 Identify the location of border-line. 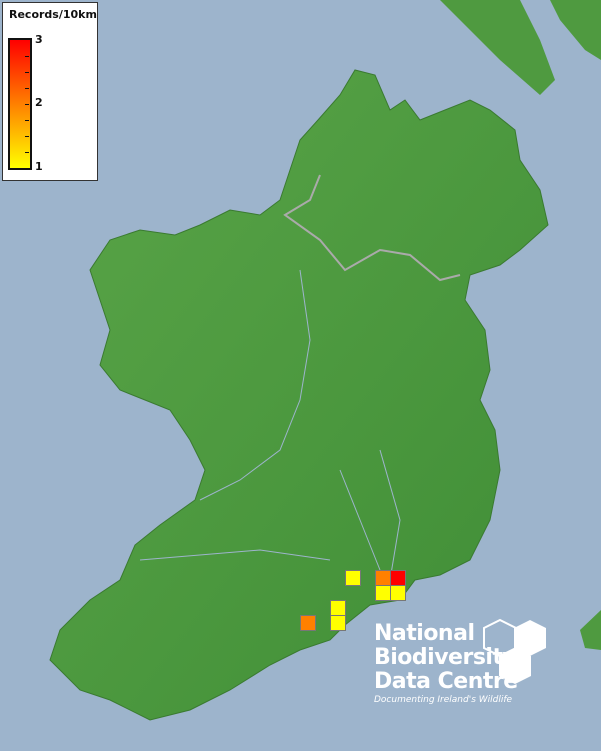
(372, 228).